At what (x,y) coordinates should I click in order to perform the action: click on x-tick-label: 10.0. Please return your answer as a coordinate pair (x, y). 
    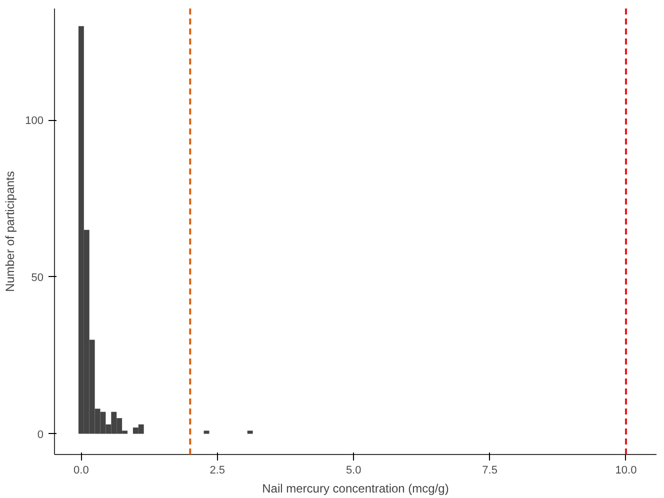
    Looking at the image, I should click on (626, 470).